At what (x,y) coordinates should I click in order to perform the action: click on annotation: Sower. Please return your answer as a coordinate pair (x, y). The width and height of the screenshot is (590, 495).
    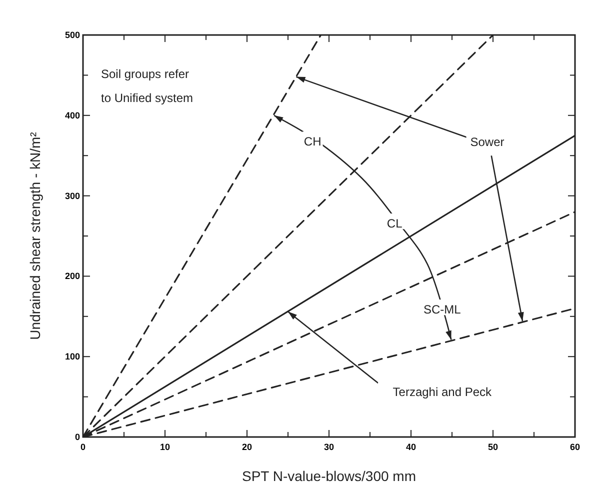
    Looking at the image, I should click on (487, 142).